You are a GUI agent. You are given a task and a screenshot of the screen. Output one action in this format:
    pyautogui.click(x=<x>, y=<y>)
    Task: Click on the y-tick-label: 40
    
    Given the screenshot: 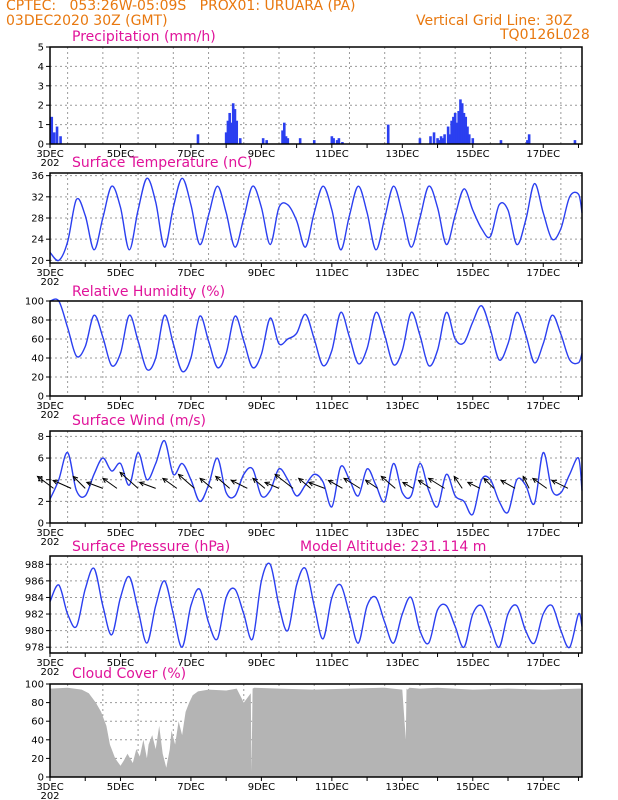 What is the action you would take?
    pyautogui.click(x=37, y=740)
    